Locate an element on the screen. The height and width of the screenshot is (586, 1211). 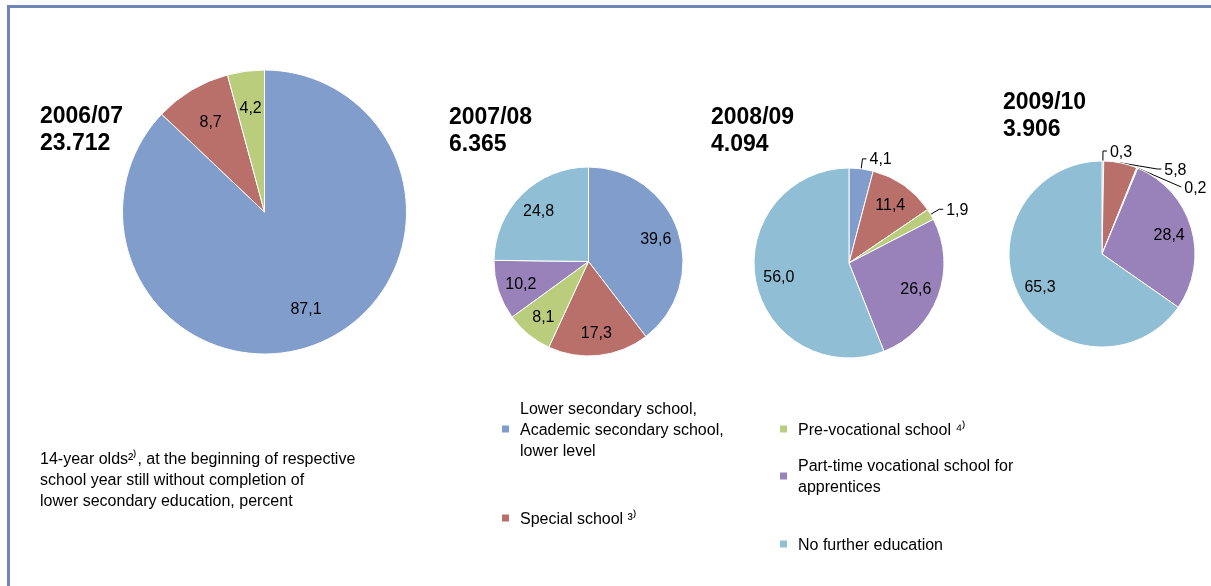
data-label: 65,3 is located at coordinates (1040, 286).